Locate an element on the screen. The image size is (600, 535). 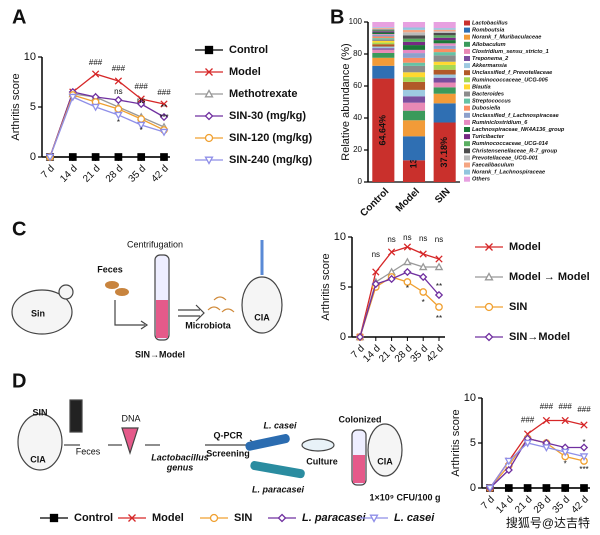
annotation: *** is located at coordinates (163, 117).